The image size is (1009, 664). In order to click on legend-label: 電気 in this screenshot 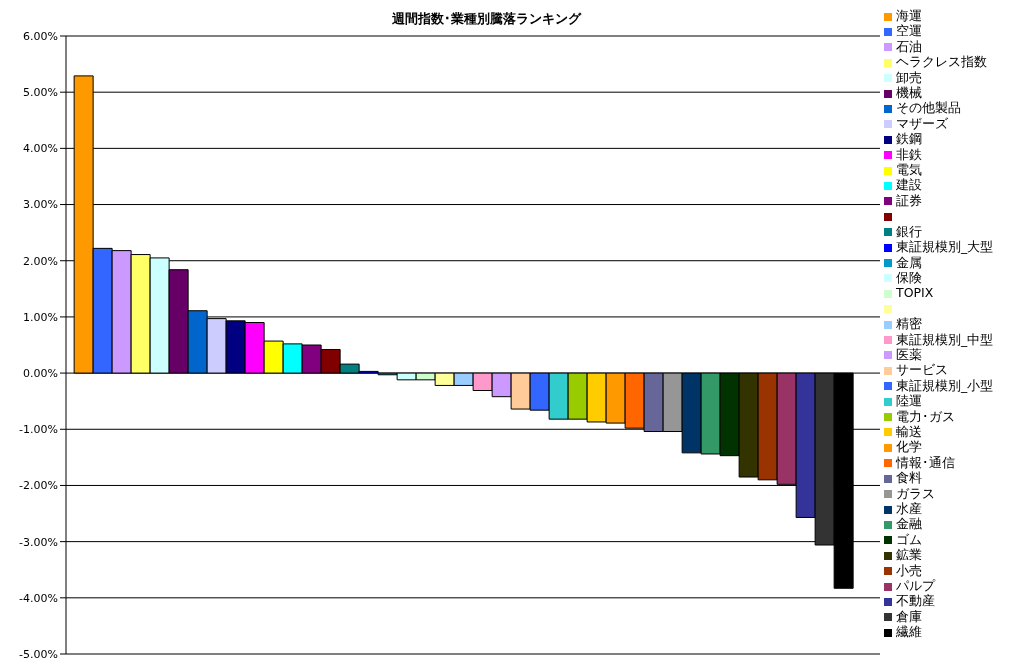, I will do `click(909, 170)`.